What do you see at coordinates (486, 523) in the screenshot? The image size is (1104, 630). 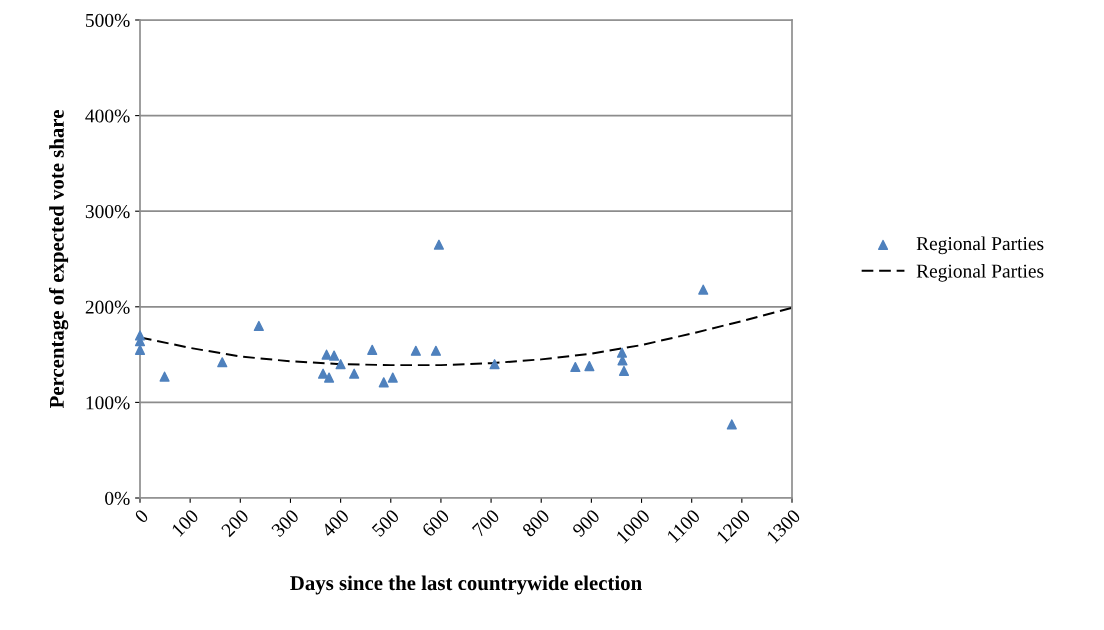 I see `x-tick-label: 700` at bounding box center [486, 523].